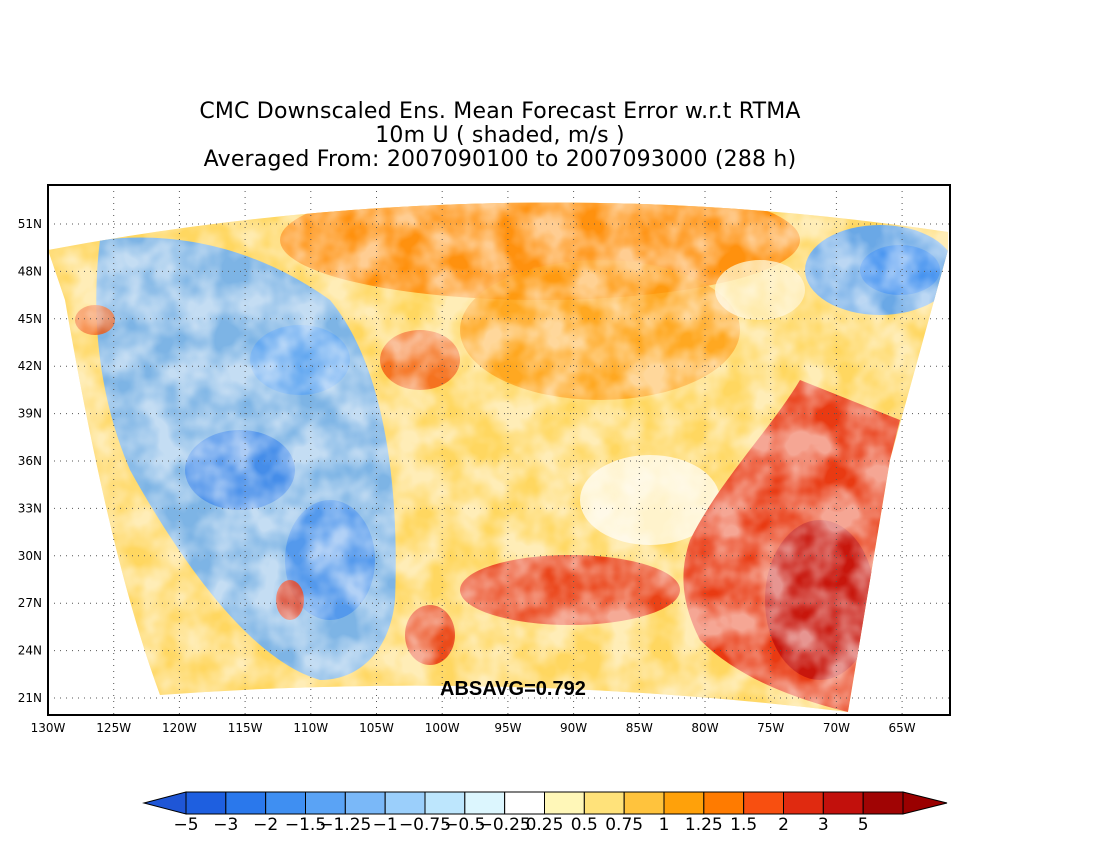  What do you see at coordinates (925, 803) in the screenshot?
I see `colorbar-high-arrow` at bounding box center [925, 803].